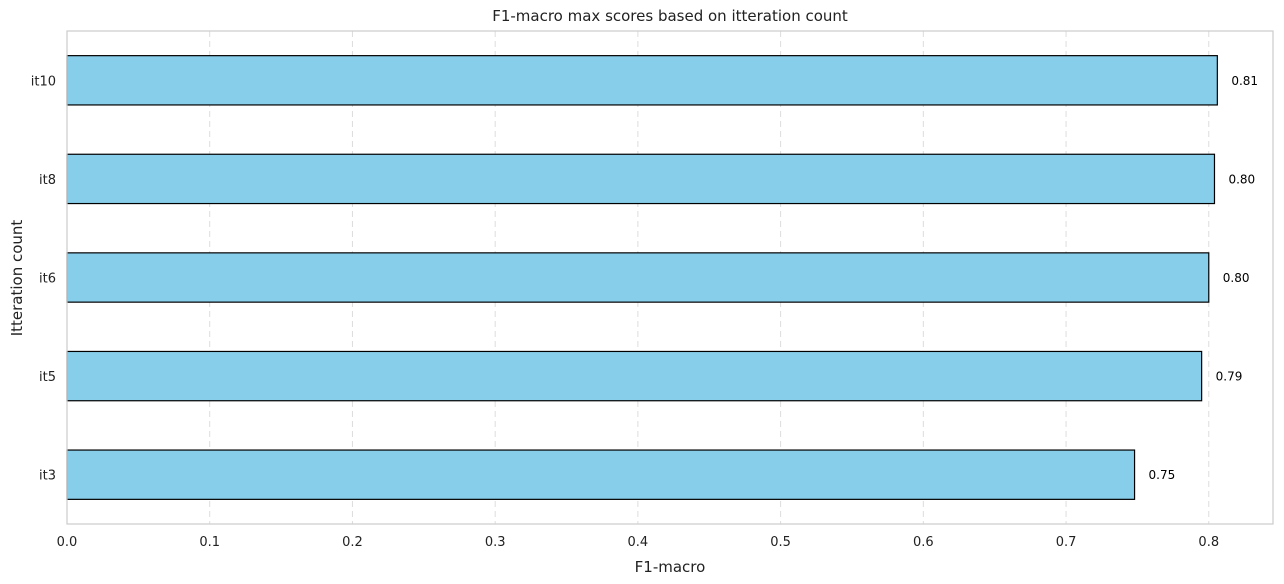 Image resolution: width=1284 pixels, height=584 pixels. What do you see at coordinates (209, 542) in the screenshot?
I see `x-tick-label: 0.1` at bounding box center [209, 542].